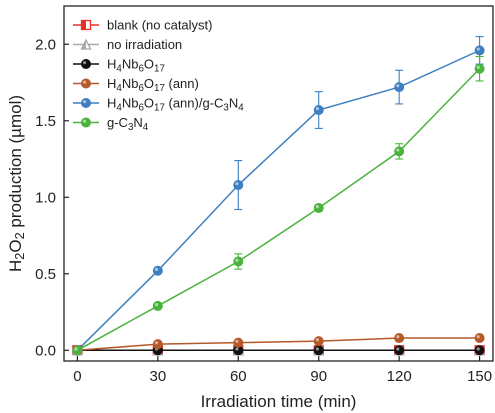 Image resolution: width=495 pixels, height=413 pixels. What do you see at coordinates (144, 44) in the screenshot?
I see `legend-label: no irradiation` at bounding box center [144, 44].